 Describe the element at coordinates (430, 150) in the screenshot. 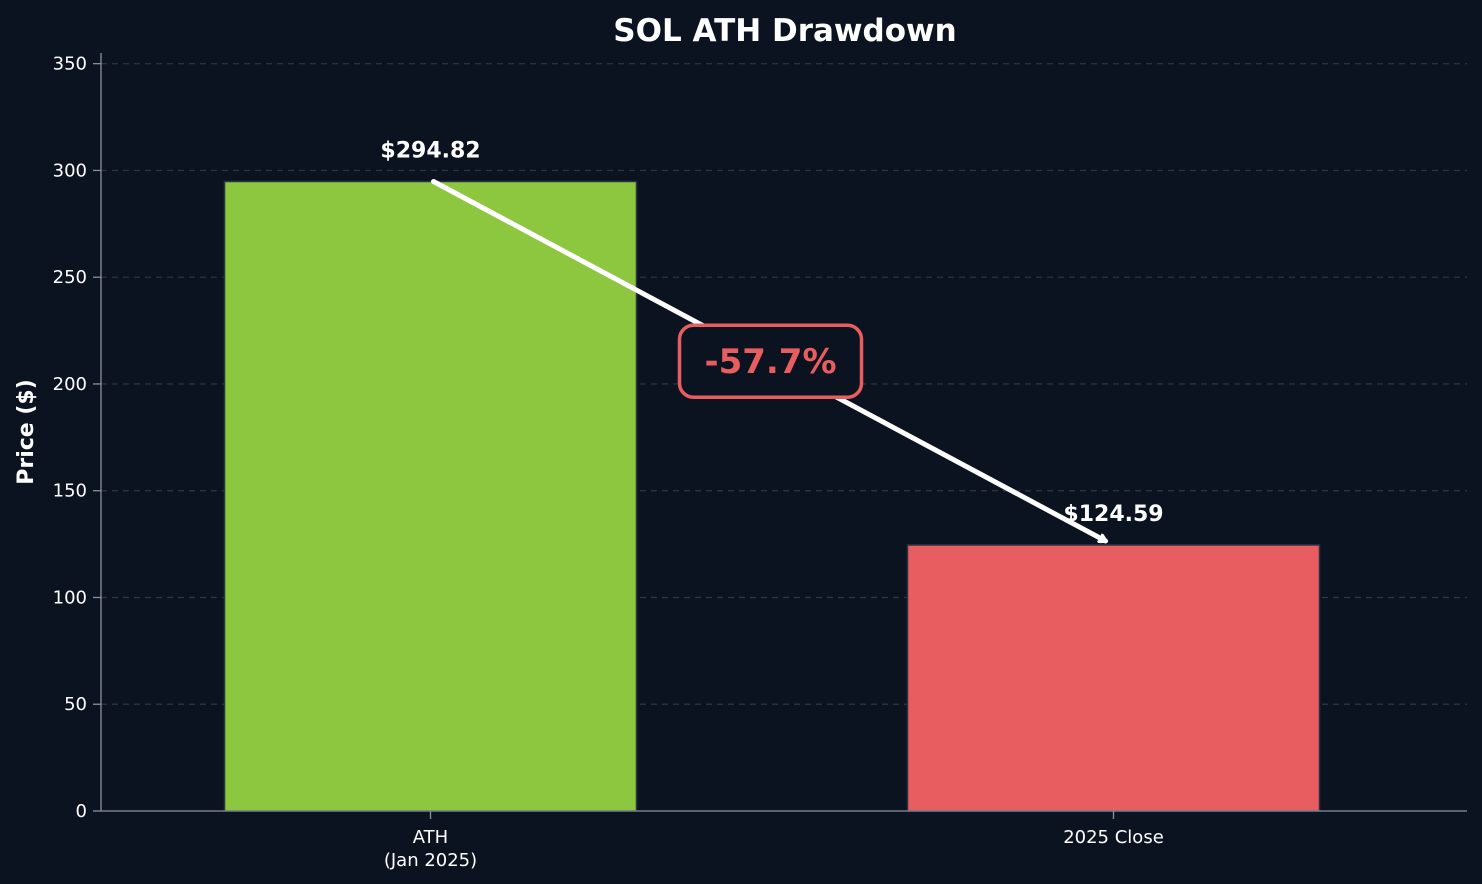

I see `bar-value-label: $294.82` at that location.